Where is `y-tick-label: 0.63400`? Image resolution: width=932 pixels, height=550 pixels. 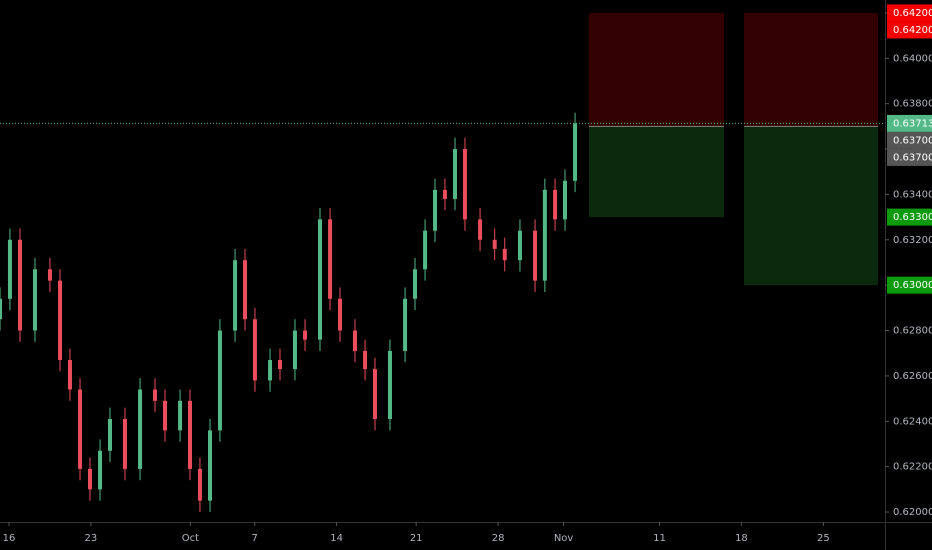
y-tick-label: 0.63400 is located at coordinates (912, 194).